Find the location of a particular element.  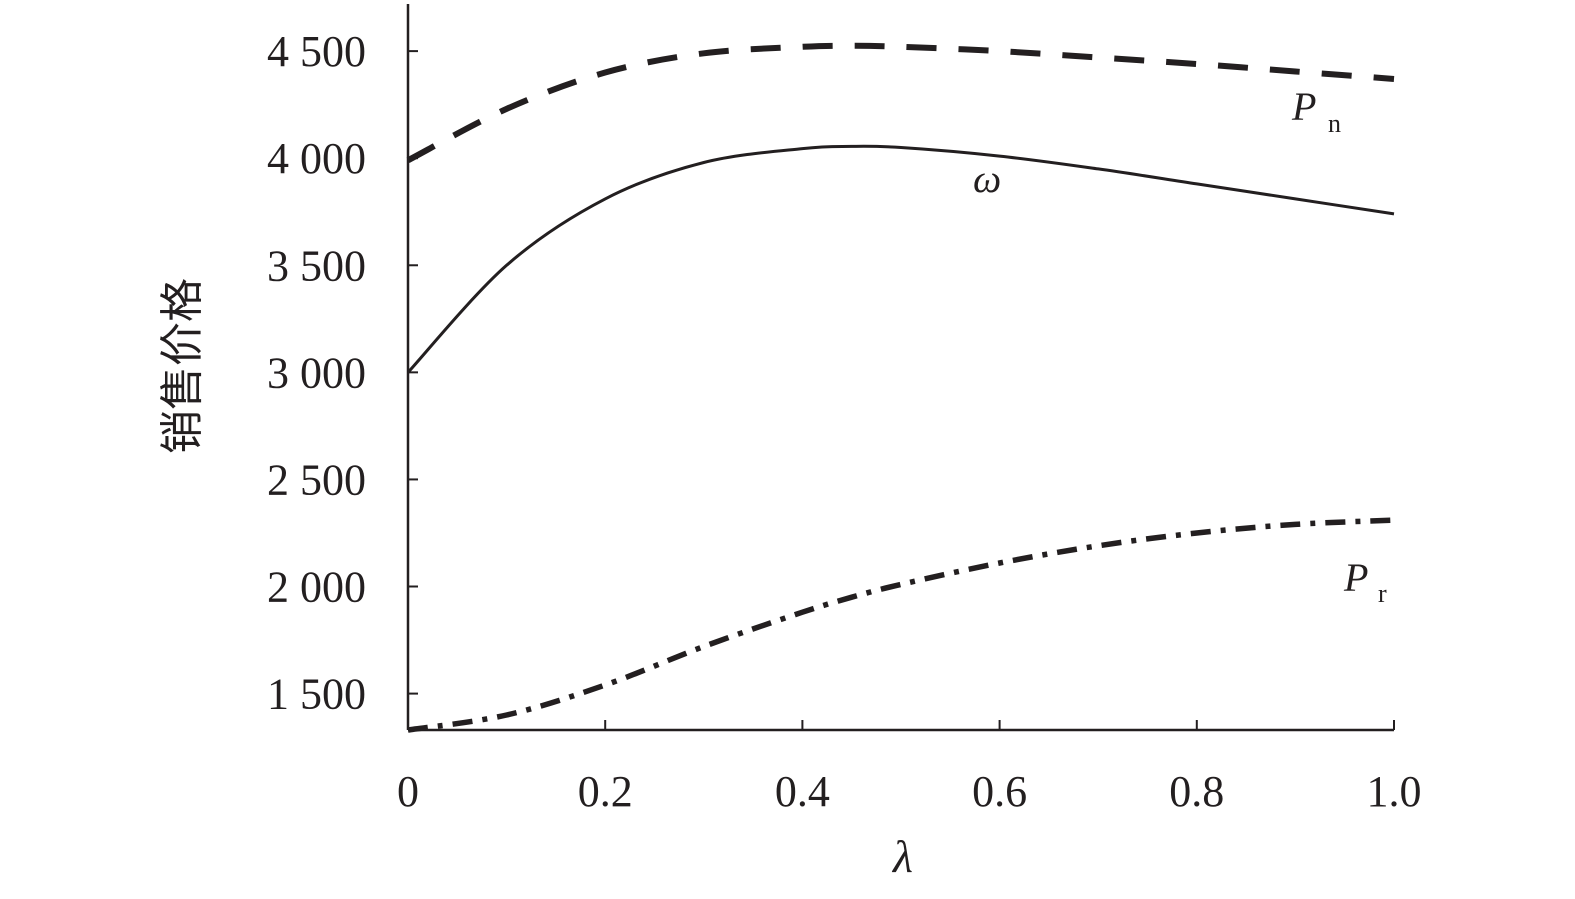

y-tick-label: 2 500 is located at coordinates (316, 479).